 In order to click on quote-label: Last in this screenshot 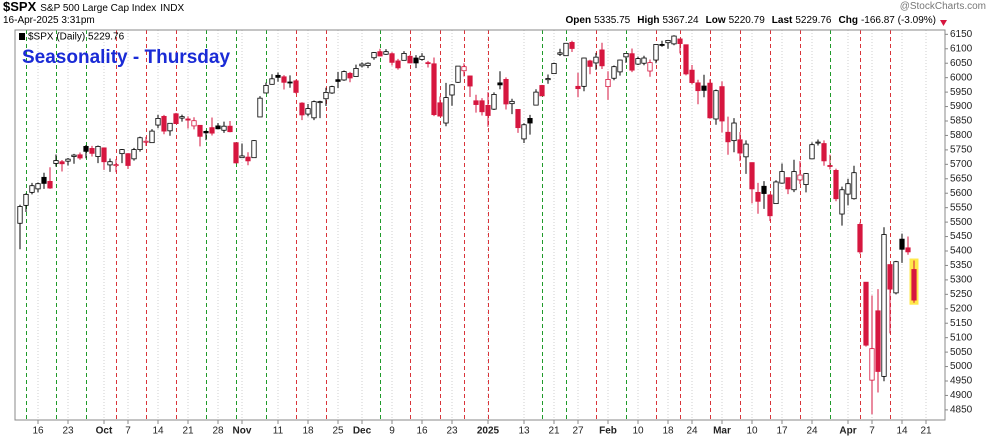, I will do `click(782, 20)`.